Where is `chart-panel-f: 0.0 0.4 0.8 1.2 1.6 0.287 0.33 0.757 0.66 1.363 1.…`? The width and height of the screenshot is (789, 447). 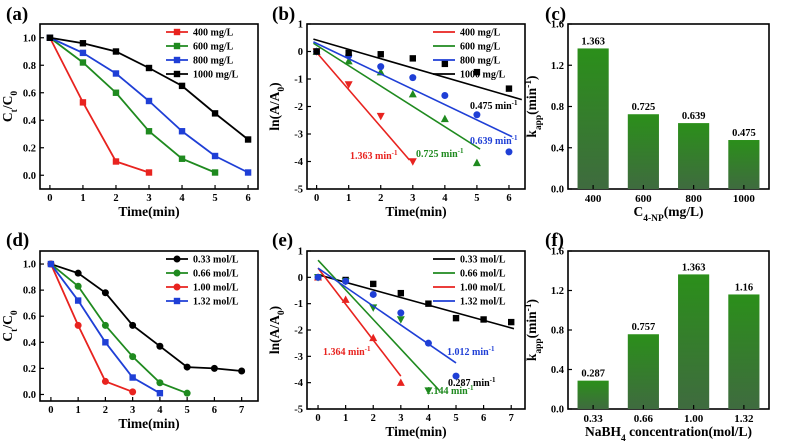
chart-panel-f: 0.0 0.4 0.8 1.2 1.6 0.287 0.33 0.757 0.66 1.363 1.… is located at coordinates (647, 345).